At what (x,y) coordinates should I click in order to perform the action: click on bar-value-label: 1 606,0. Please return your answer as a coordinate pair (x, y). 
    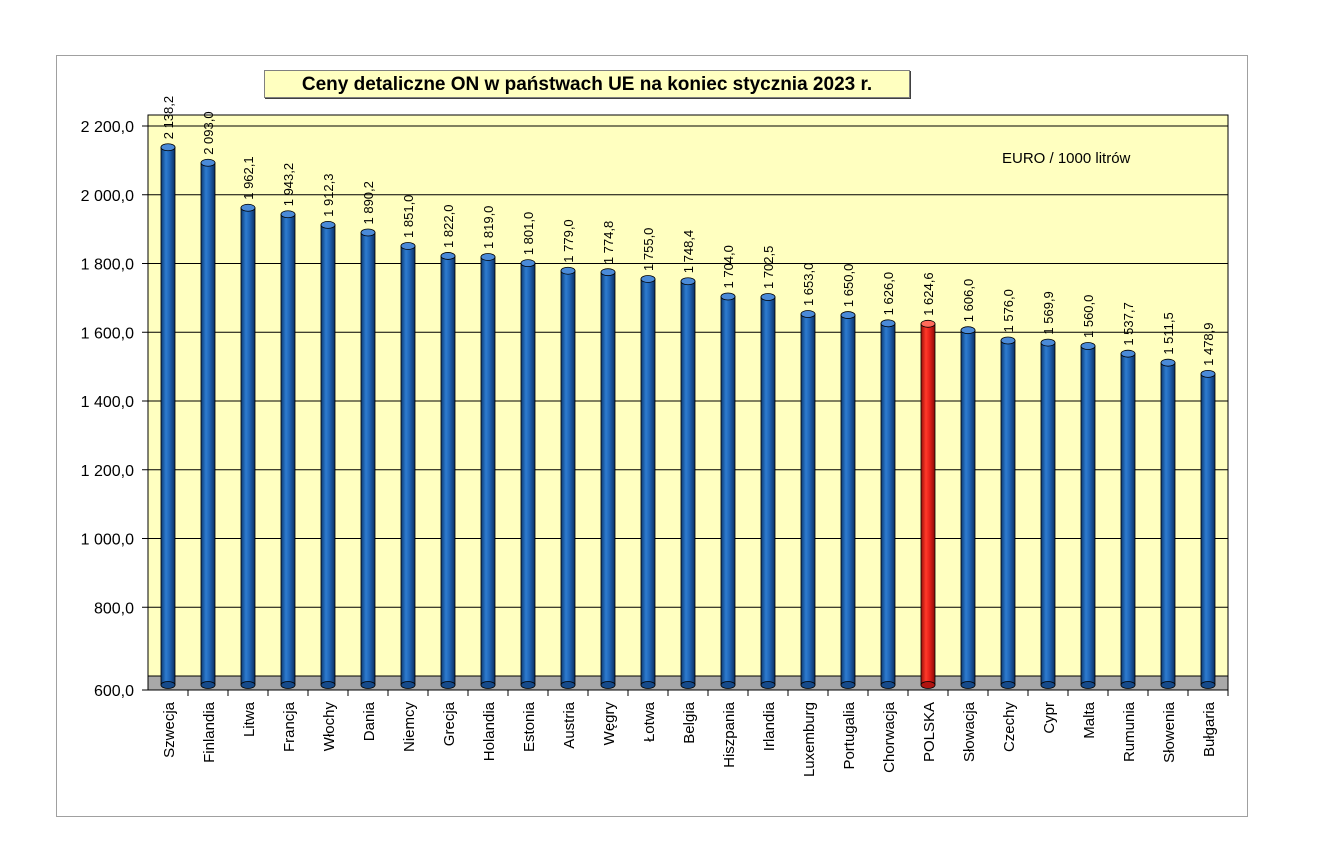
    Looking at the image, I should click on (968, 300).